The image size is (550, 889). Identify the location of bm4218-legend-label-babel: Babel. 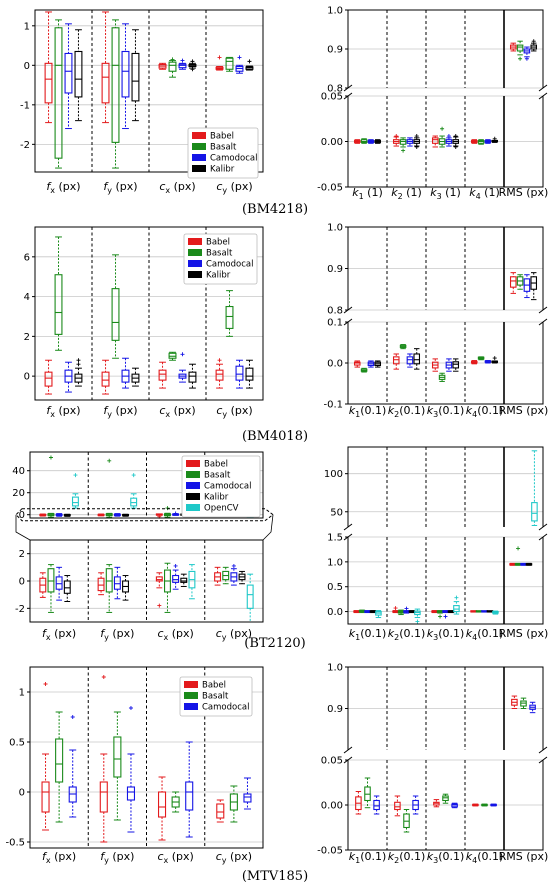
(222, 137).